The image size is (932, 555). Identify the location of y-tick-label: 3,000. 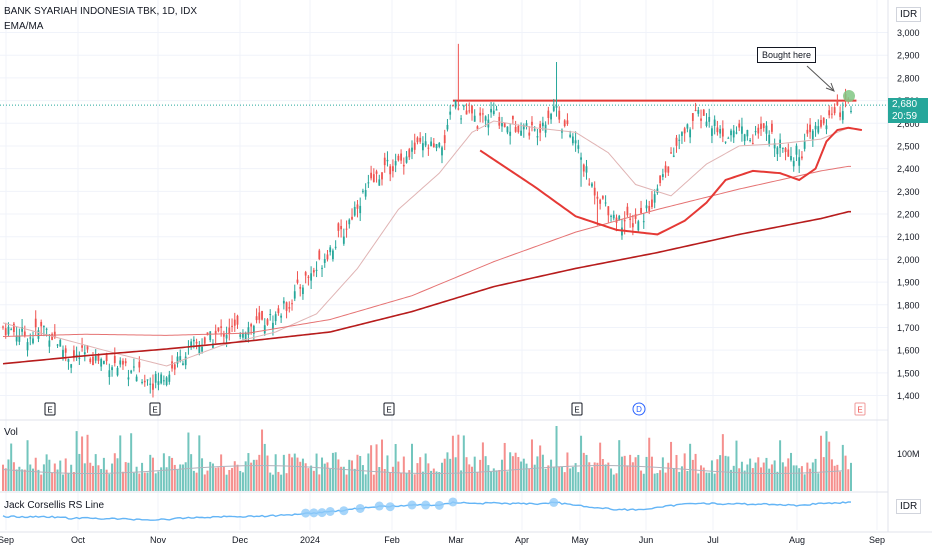
(908, 33).